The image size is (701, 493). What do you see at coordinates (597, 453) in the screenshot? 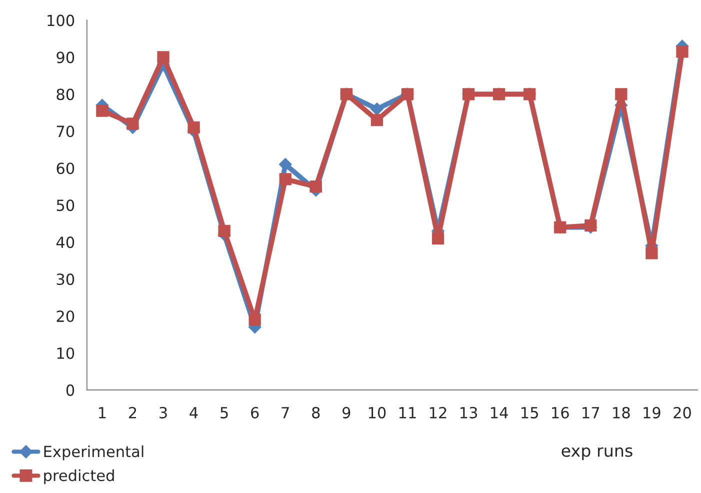
I see `x-axis-title: exp runs` at bounding box center [597, 453].